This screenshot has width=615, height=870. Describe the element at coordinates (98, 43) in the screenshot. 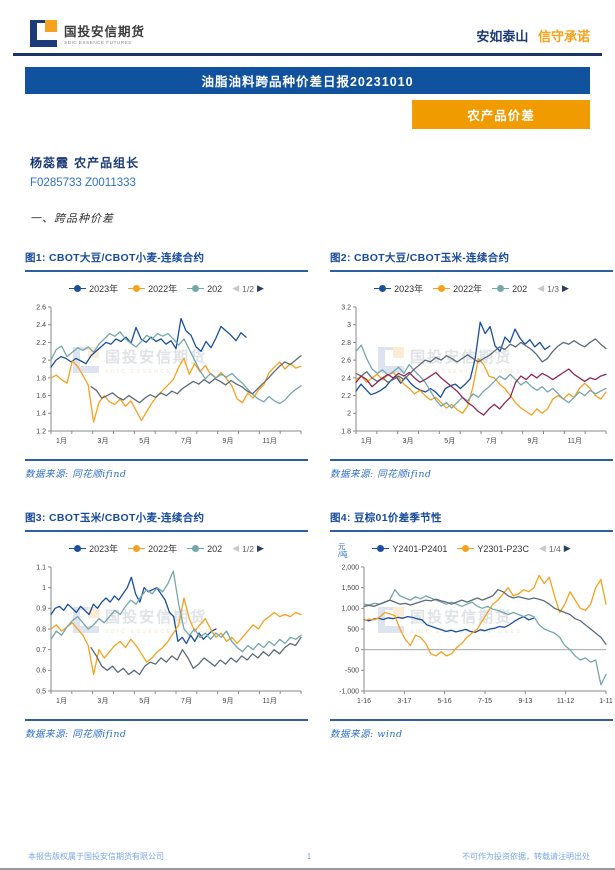

I see `company-name-en: SDIC ESSENCE FUTURES` at that location.